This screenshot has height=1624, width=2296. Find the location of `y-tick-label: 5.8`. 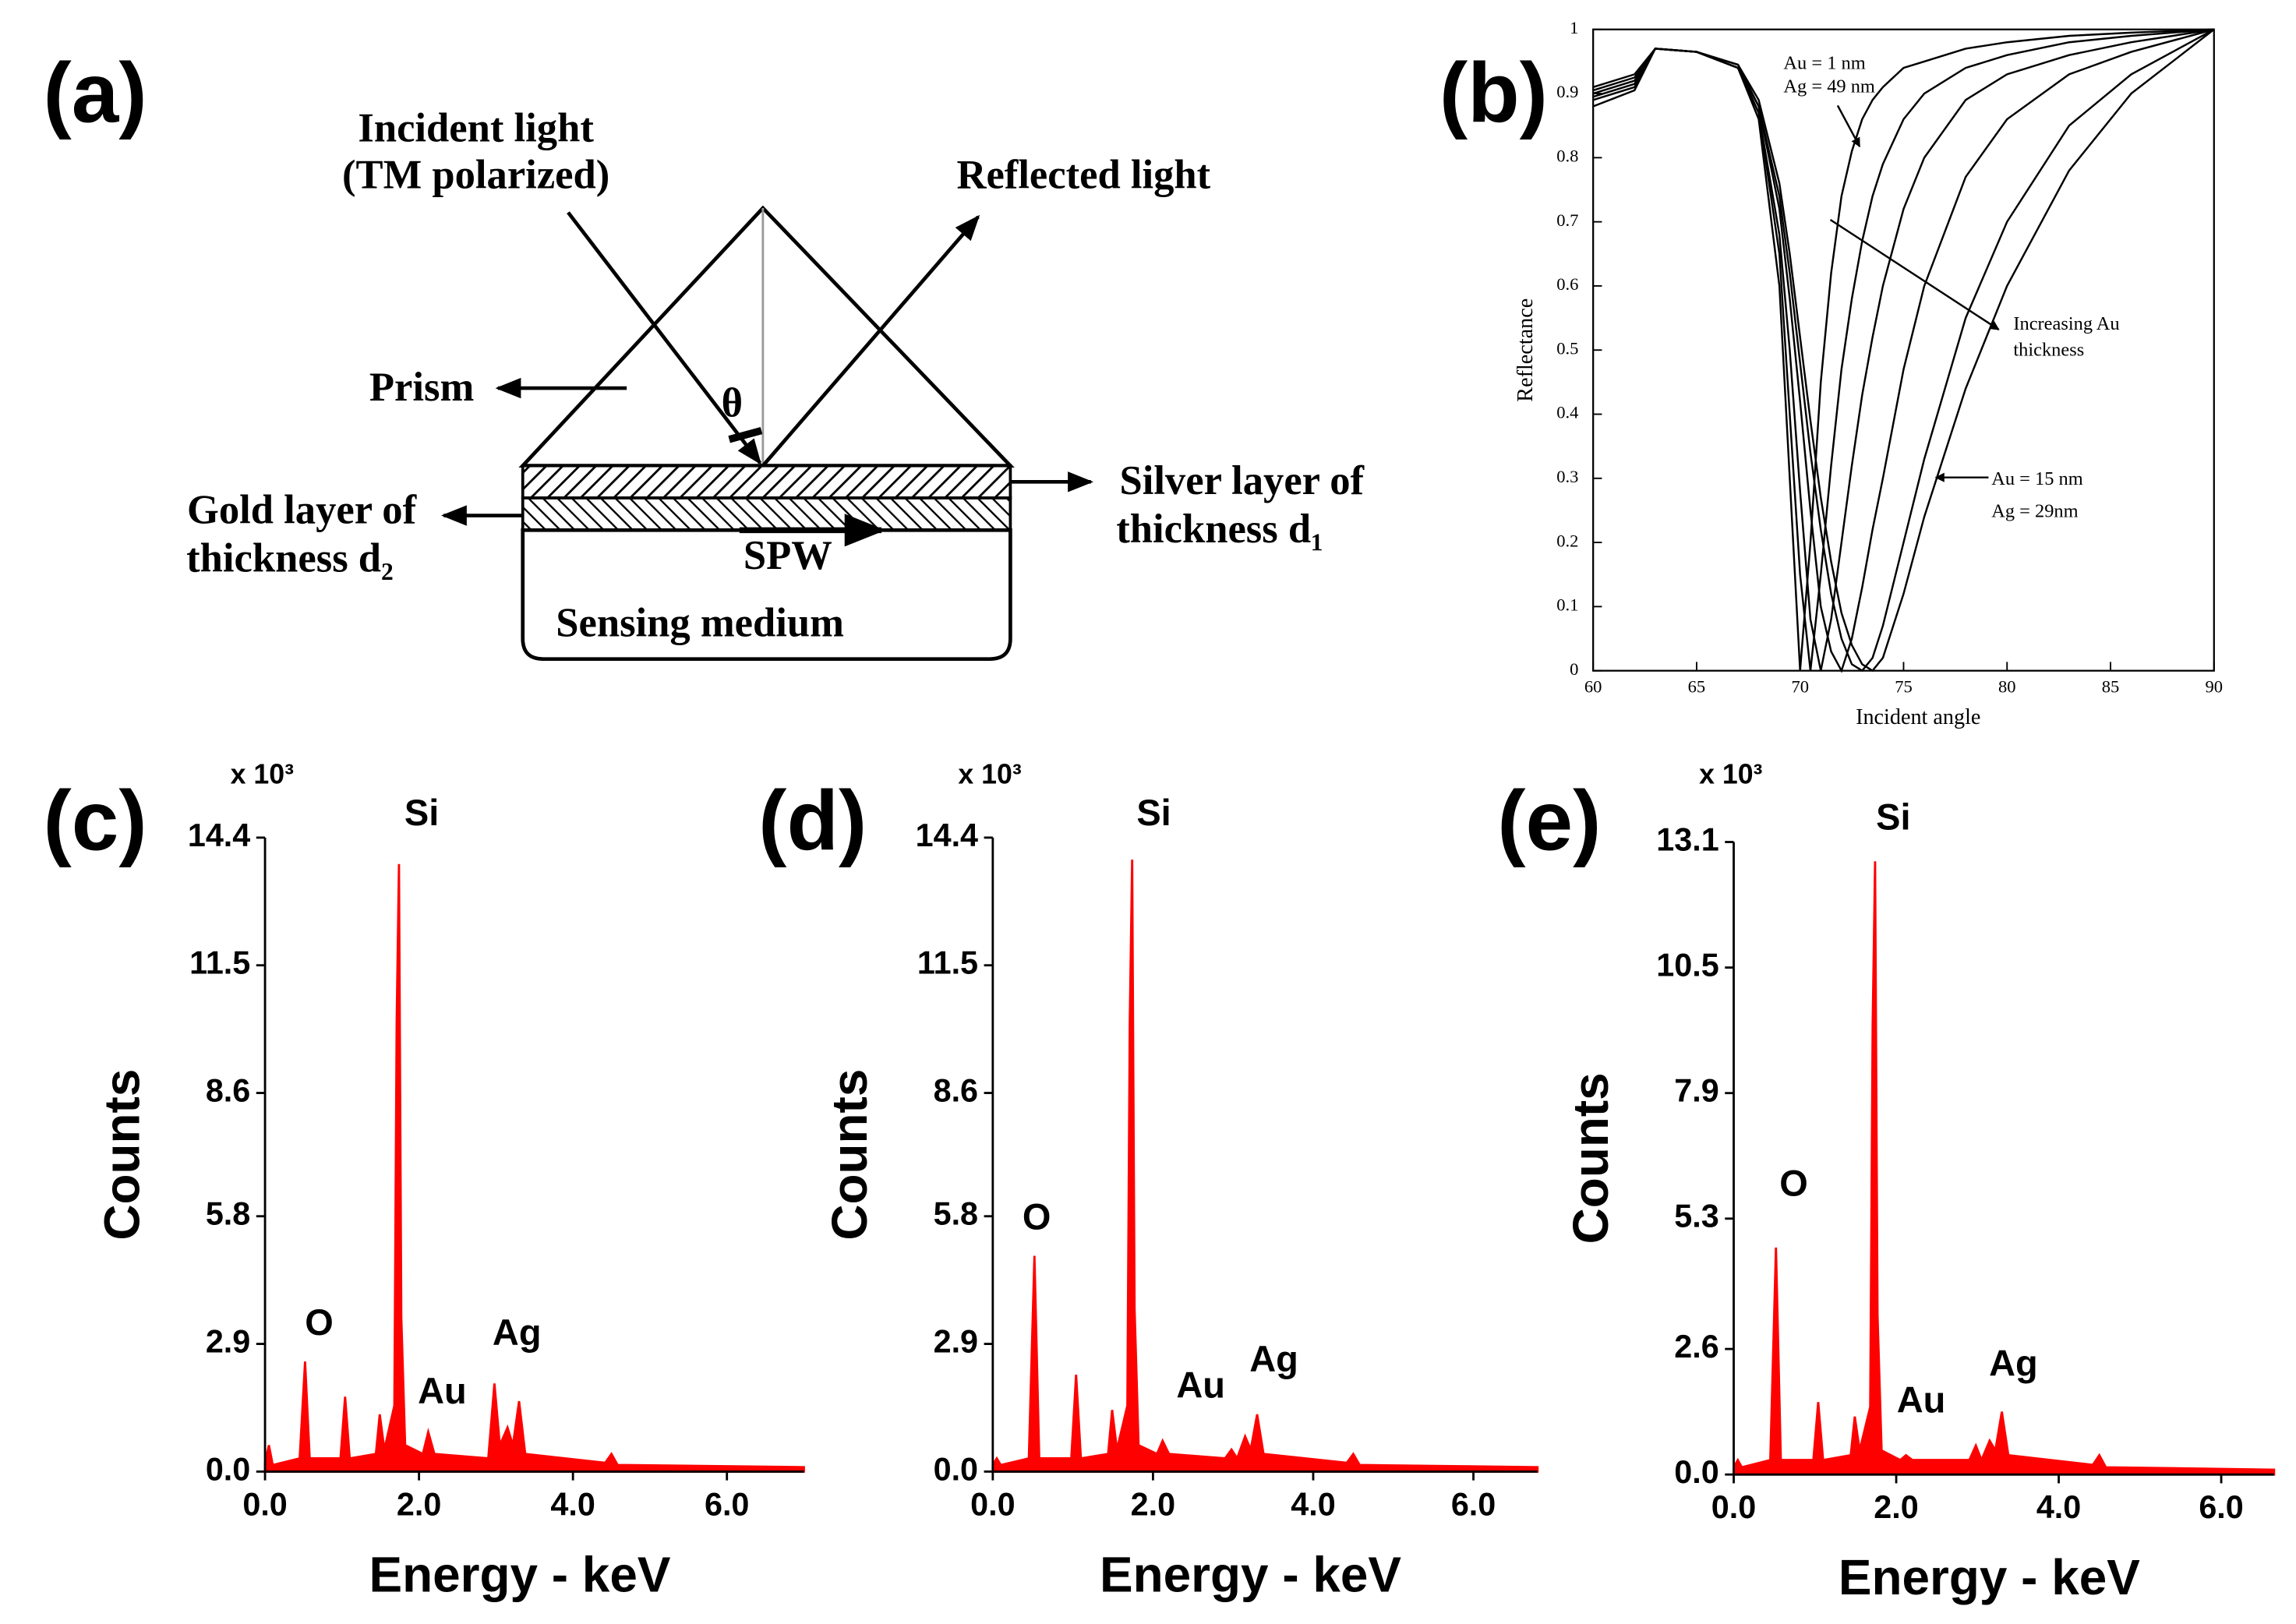

y-tick-label: 5.8 is located at coordinates (228, 1214).